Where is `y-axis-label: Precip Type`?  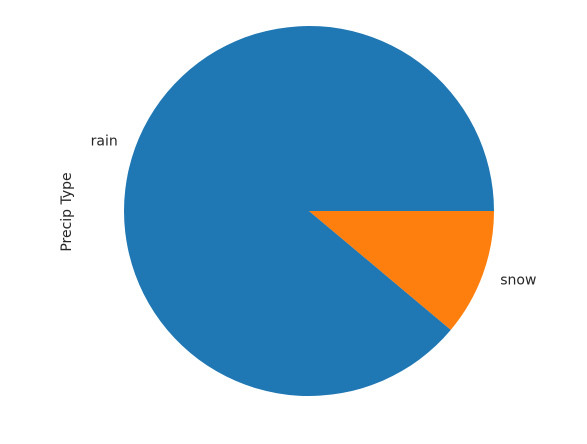
y-axis-label: Precip Type is located at coordinates (67, 211).